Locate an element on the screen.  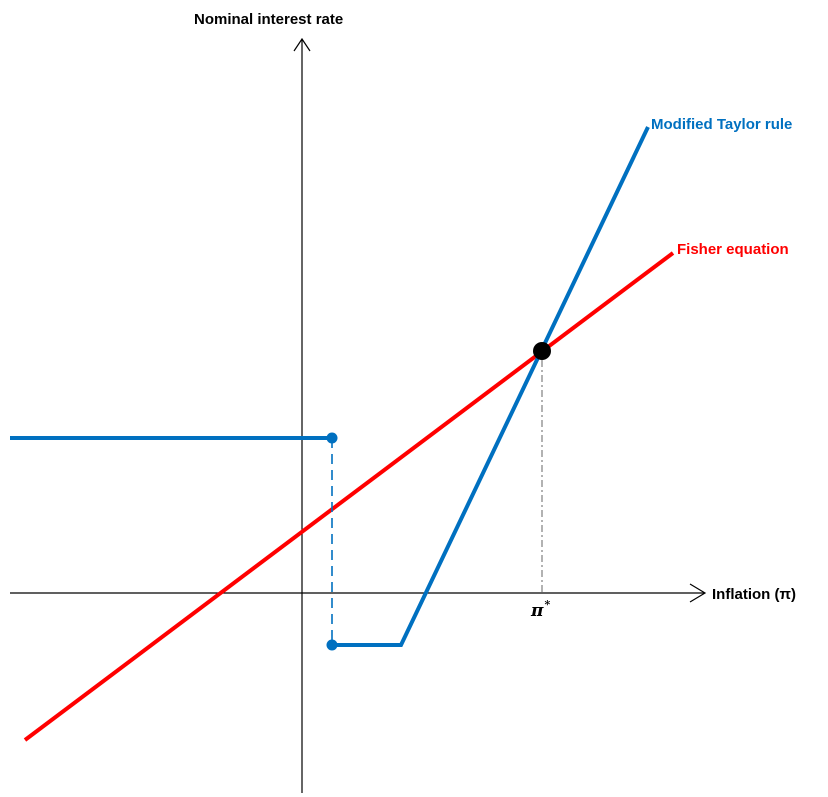
taylor-lower-endpoint is located at coordinates (332, 645).